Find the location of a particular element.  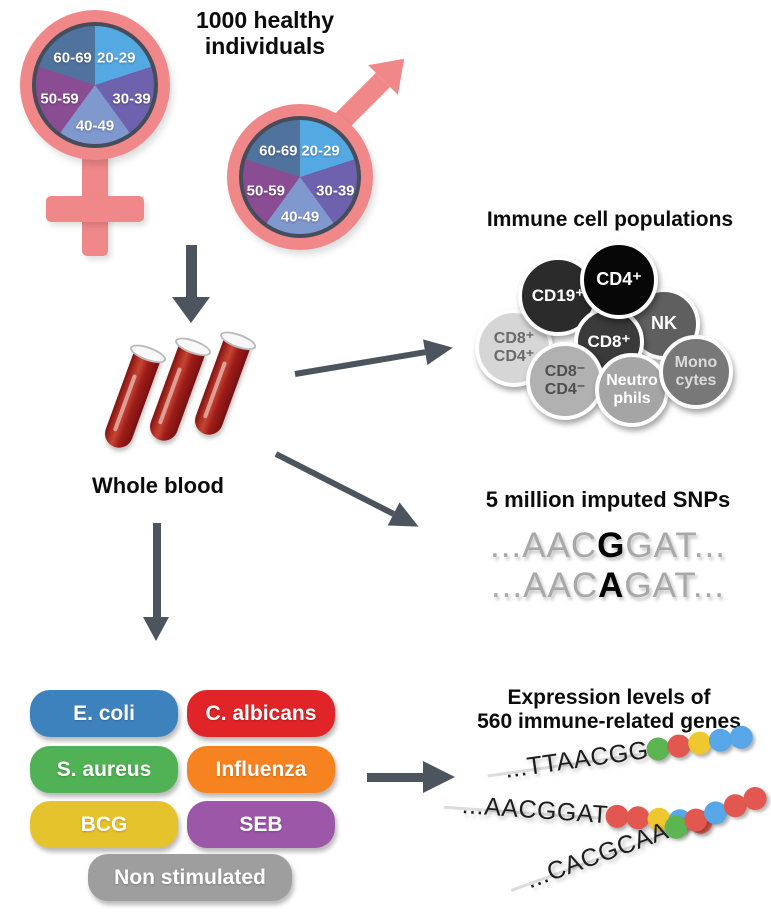

arrow-down-to-blood is located at coordinates (191, 271).